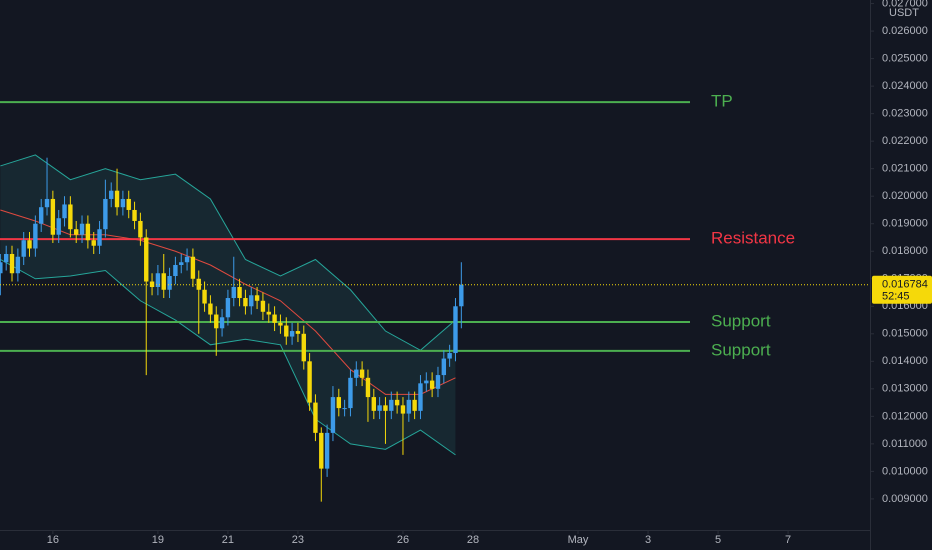  Describe the element at coordinates (896, 297) in the screenshot. I see `countdown-label: 52:45` at that location.